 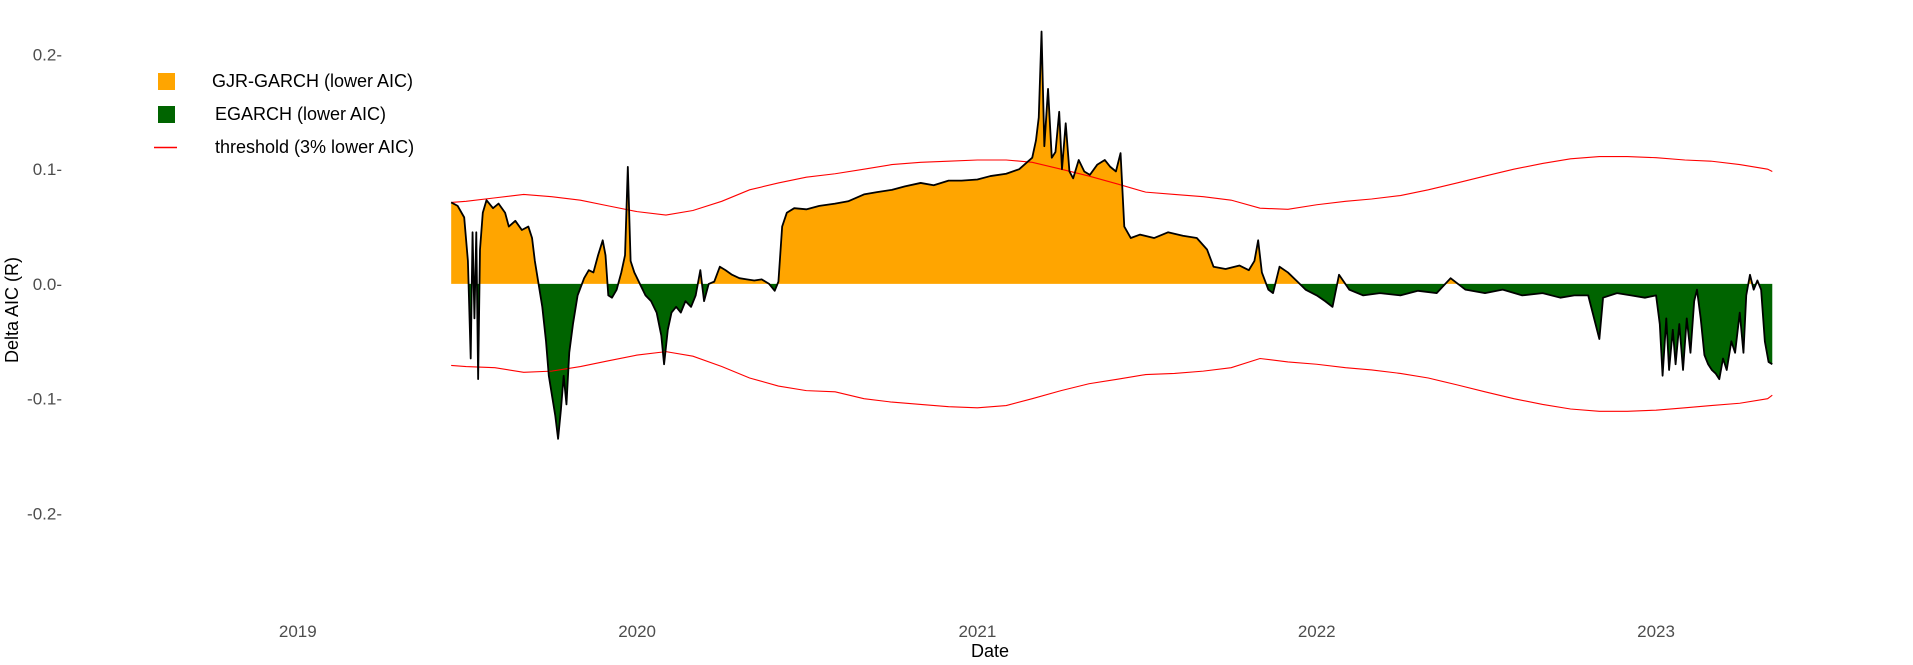 I want to click on x-axis-title: Date, so click(x=990, y=651).